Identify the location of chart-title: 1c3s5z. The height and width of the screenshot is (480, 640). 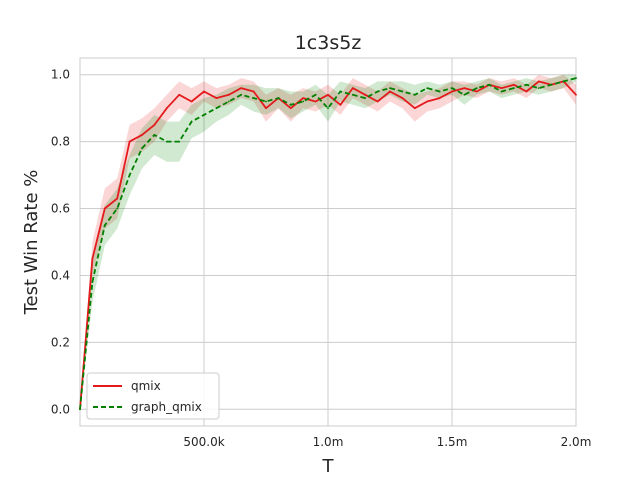
(328, 43).